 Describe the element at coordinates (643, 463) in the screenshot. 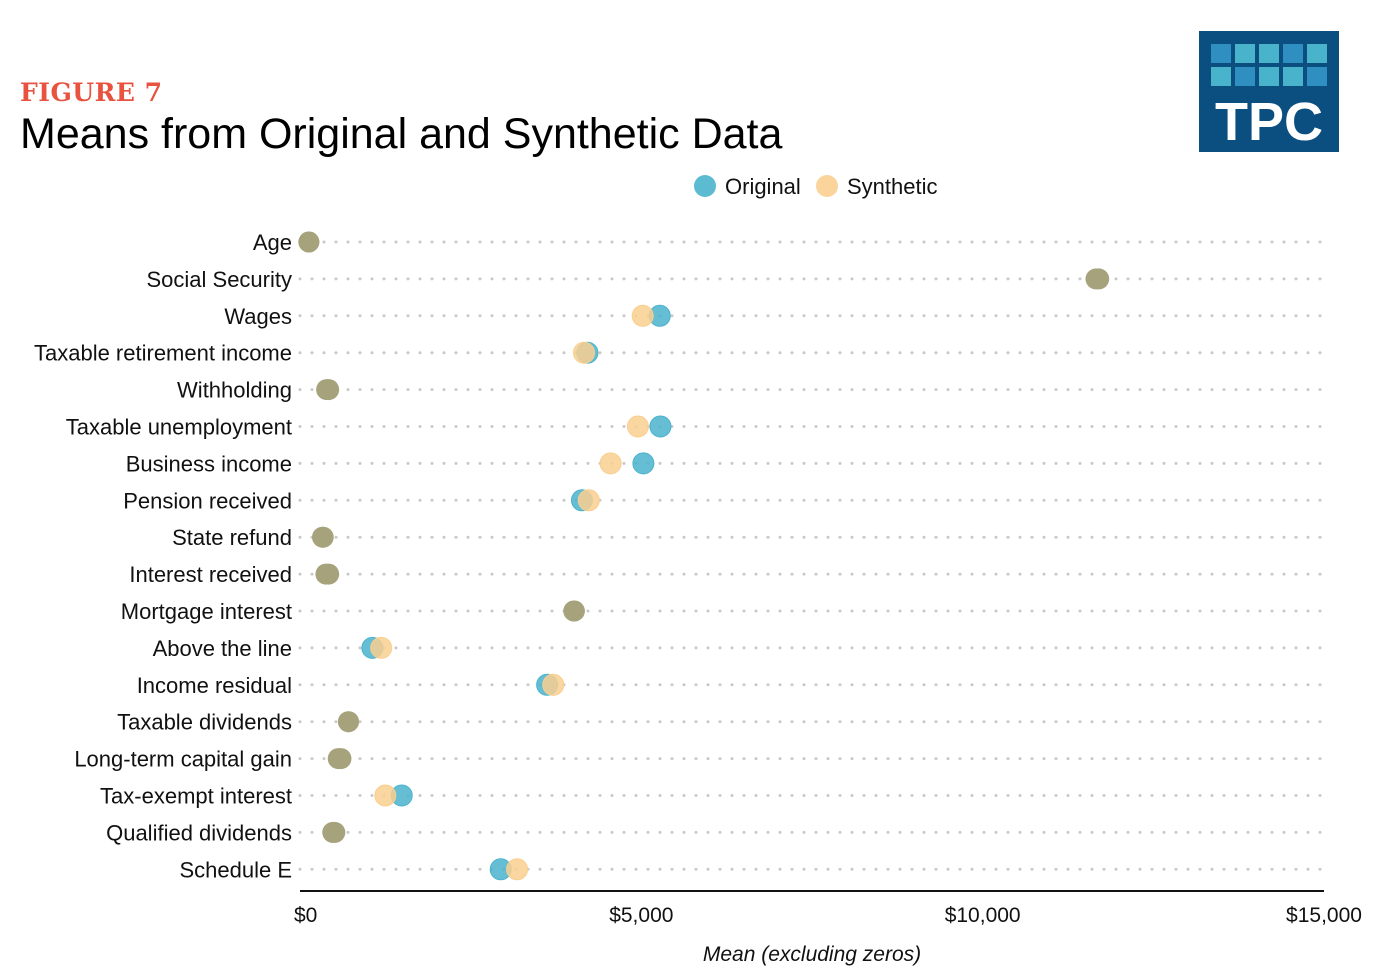

I see `point-original-business-income` at that location.